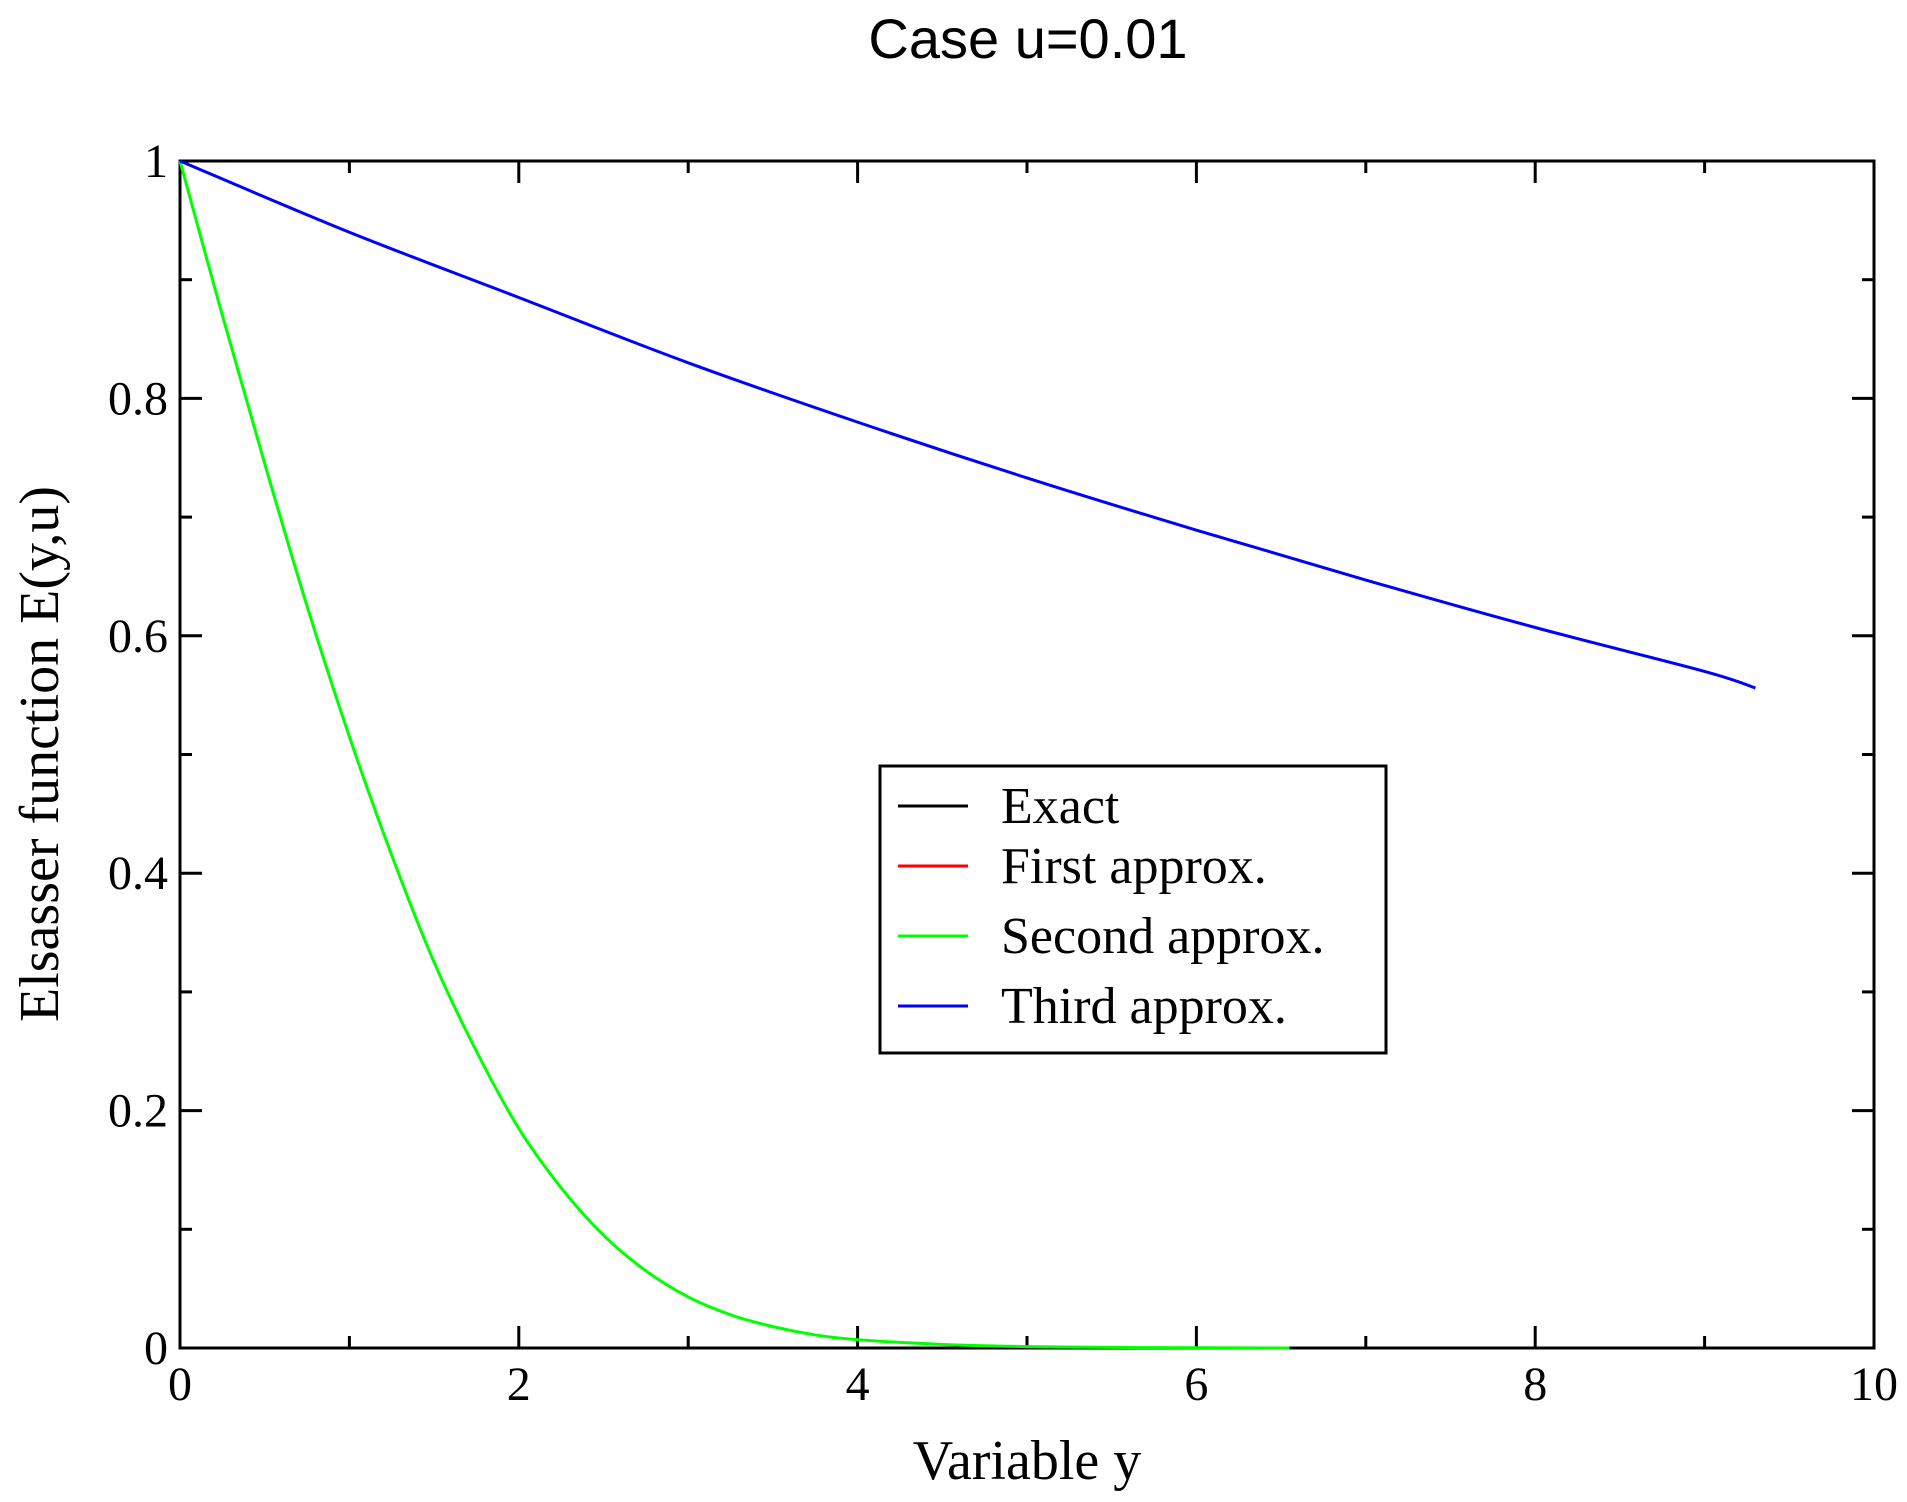 The image size is (1907, 1502). I want to click on y-tick-label: 1, so click(156, 161).